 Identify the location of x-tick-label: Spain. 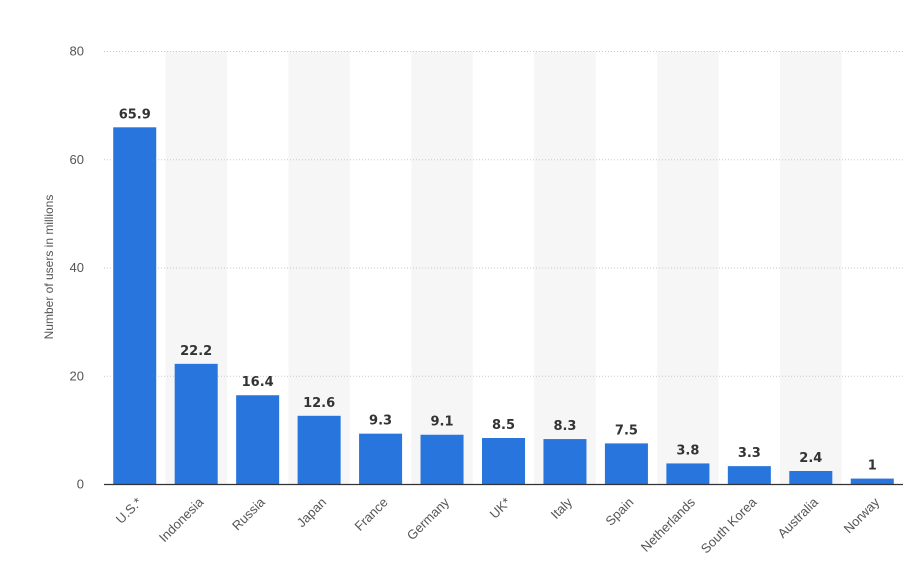
(619, 512).